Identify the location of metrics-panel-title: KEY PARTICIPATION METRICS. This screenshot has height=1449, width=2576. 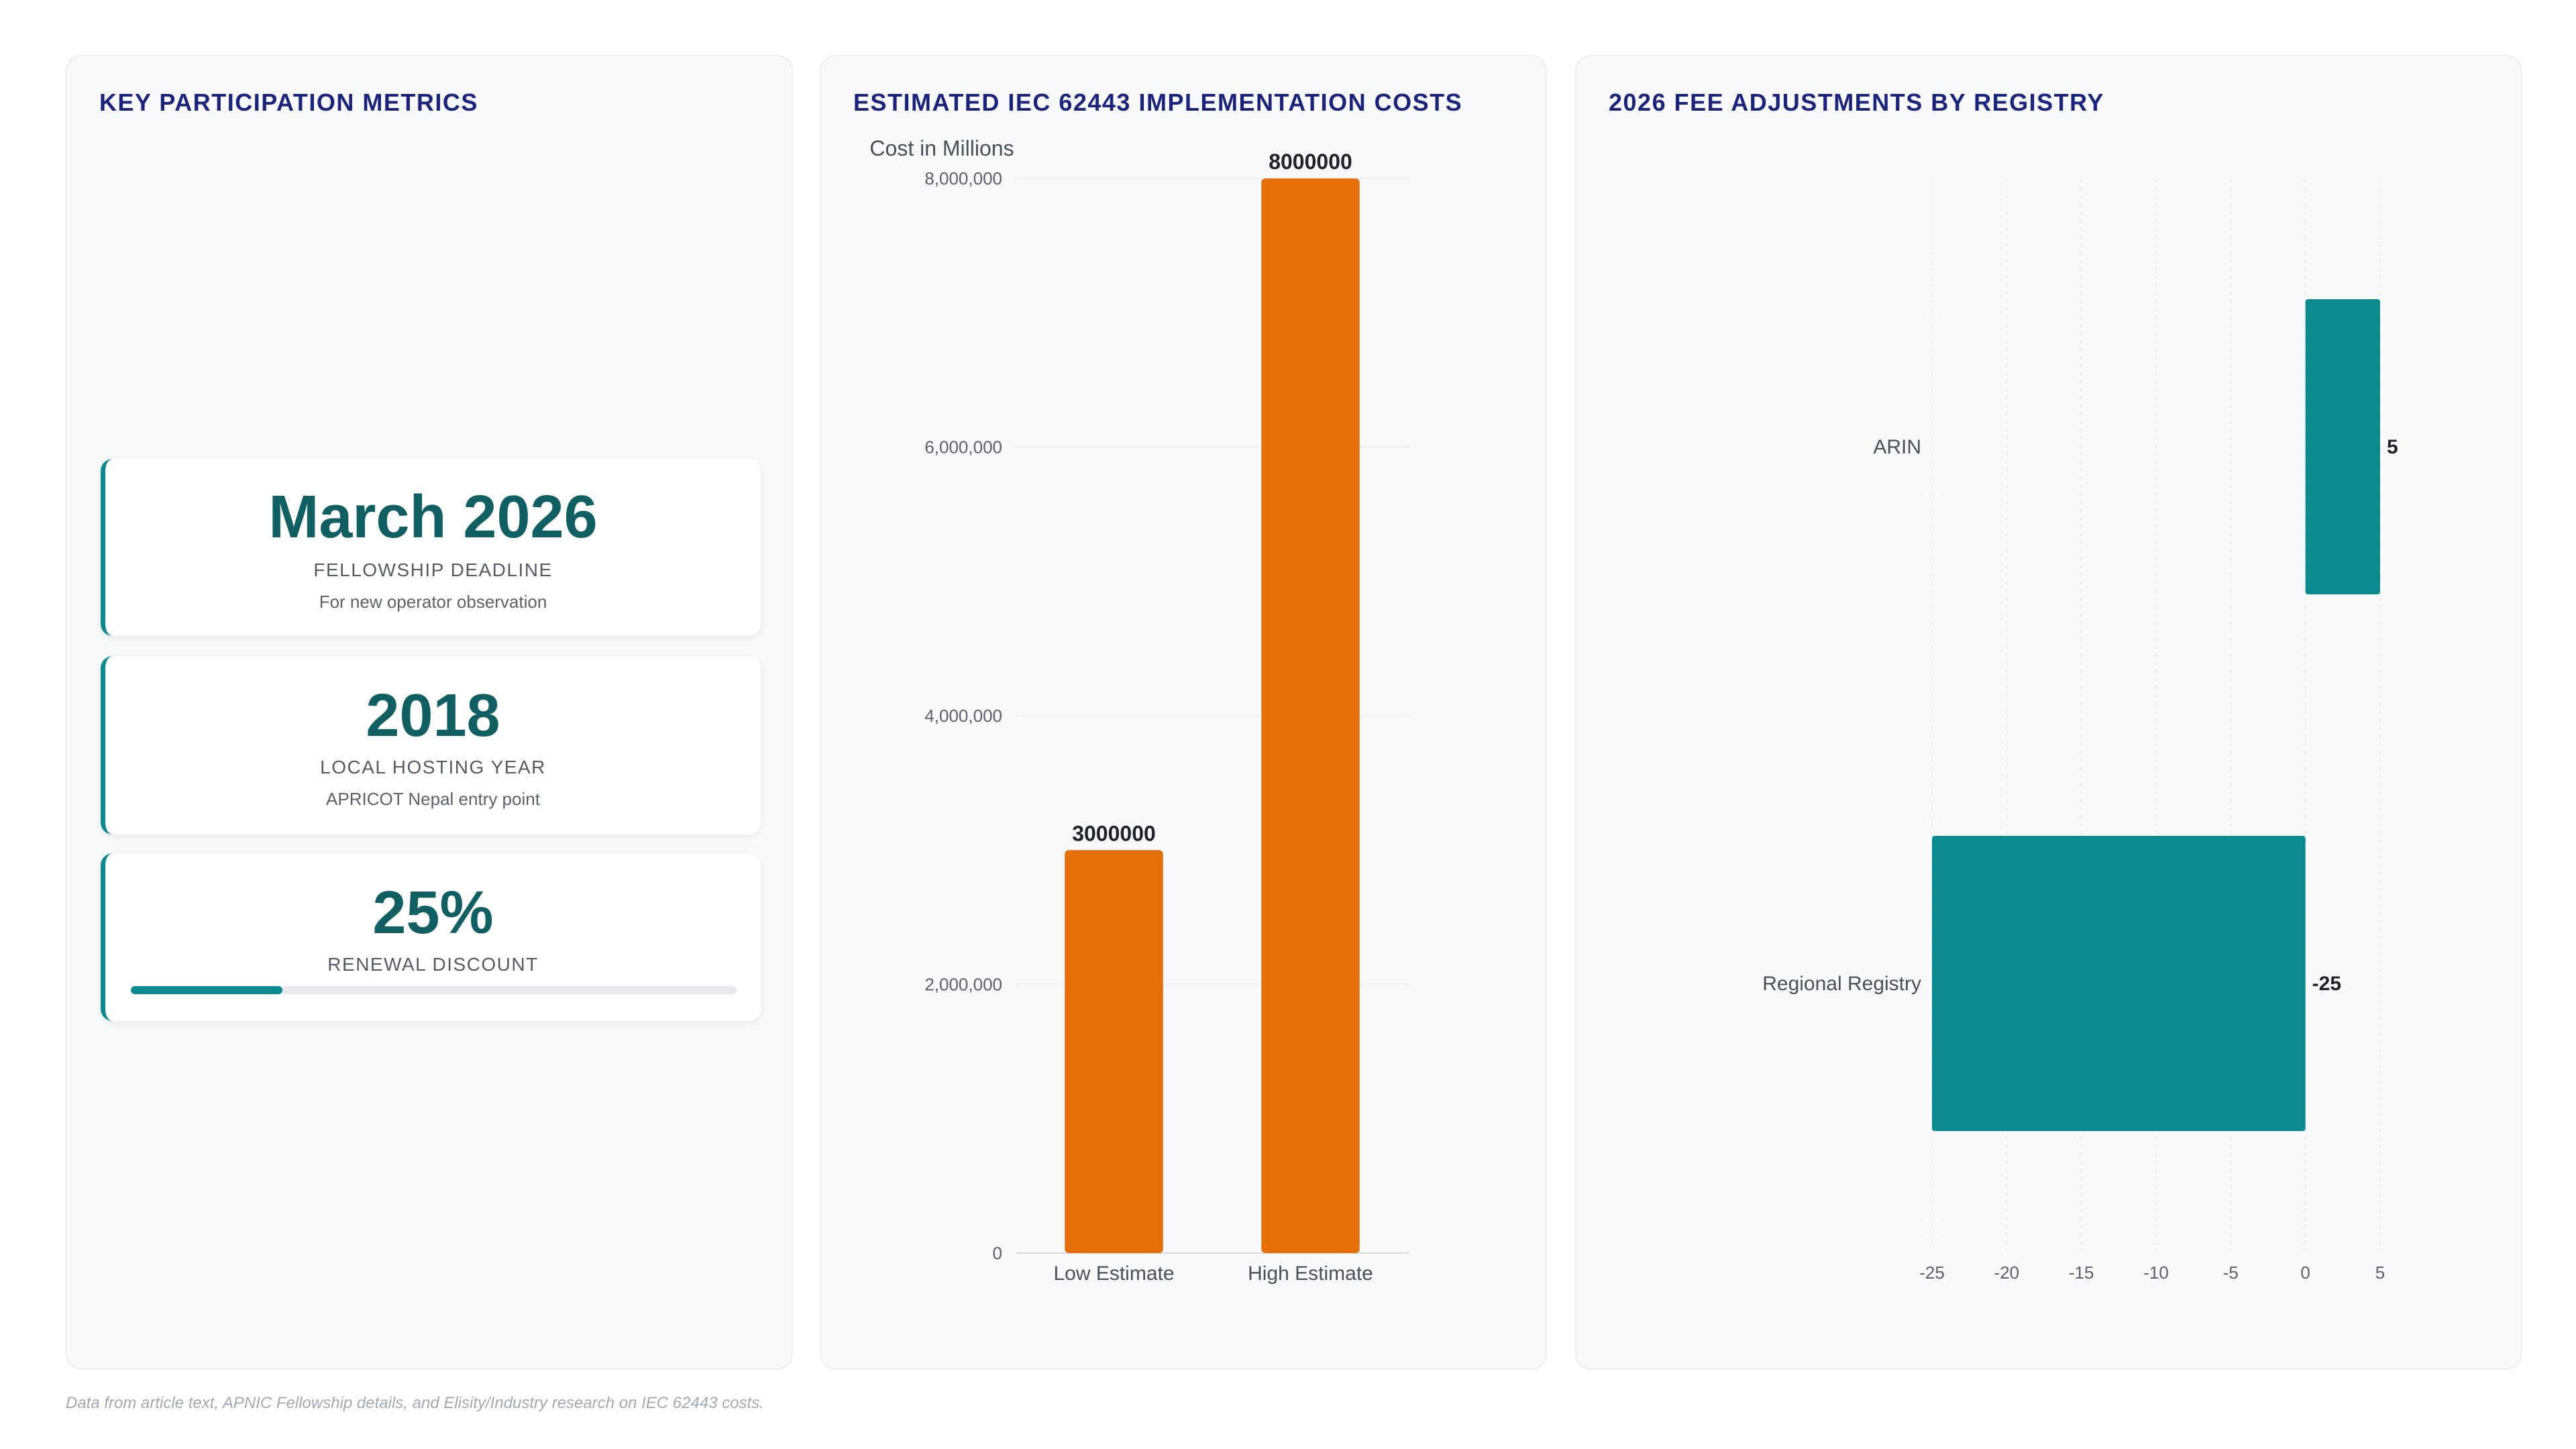
(288, 102).